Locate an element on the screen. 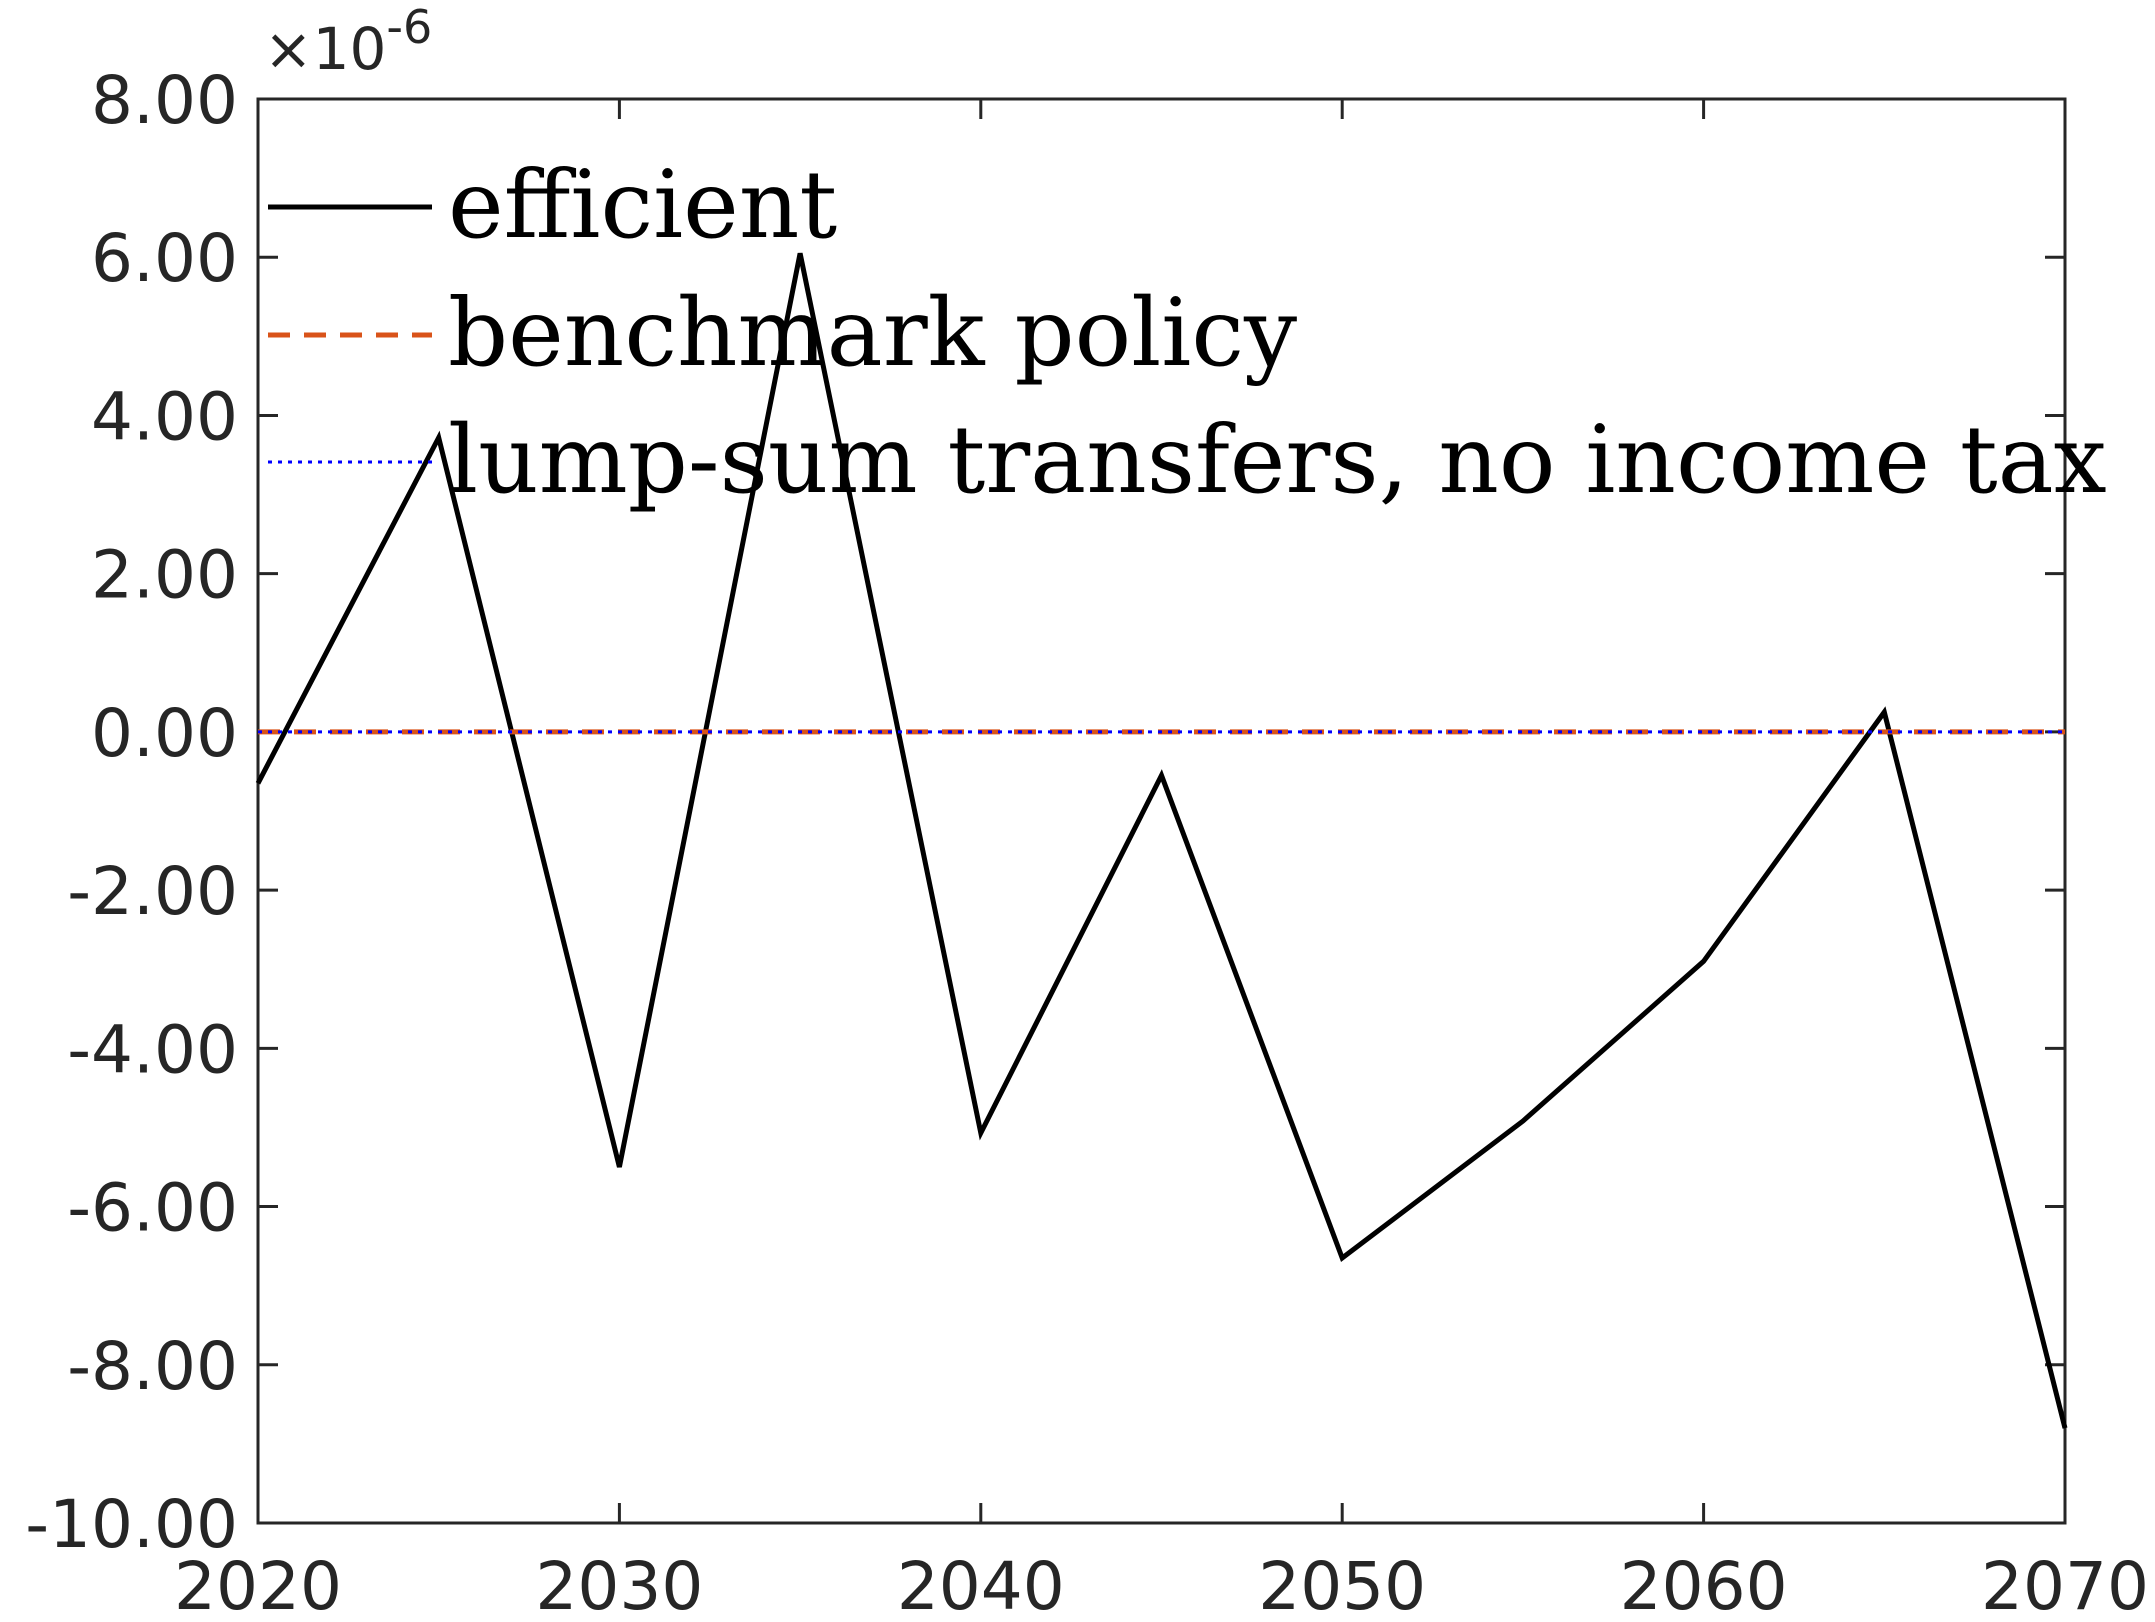  y-tick-label: -2.00 is located at coordinates (152, 891).